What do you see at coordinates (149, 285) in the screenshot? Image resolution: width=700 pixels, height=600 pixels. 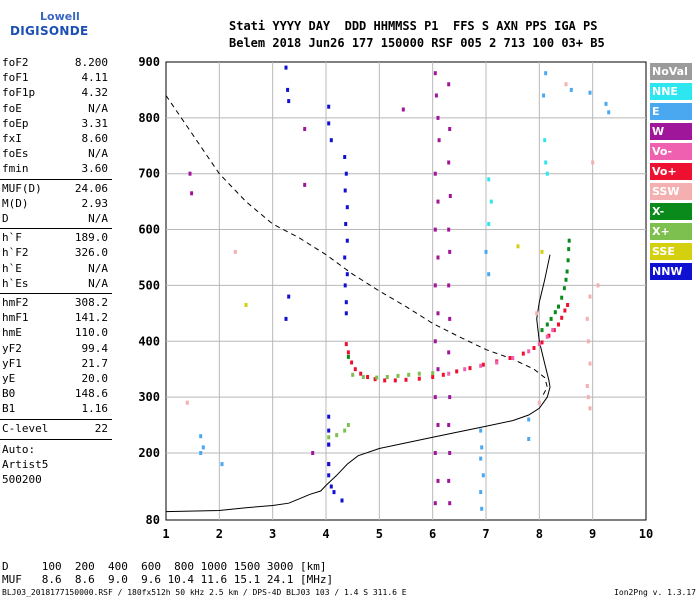 I see `y-tick-label: 500` at bounding box center [149, 285].